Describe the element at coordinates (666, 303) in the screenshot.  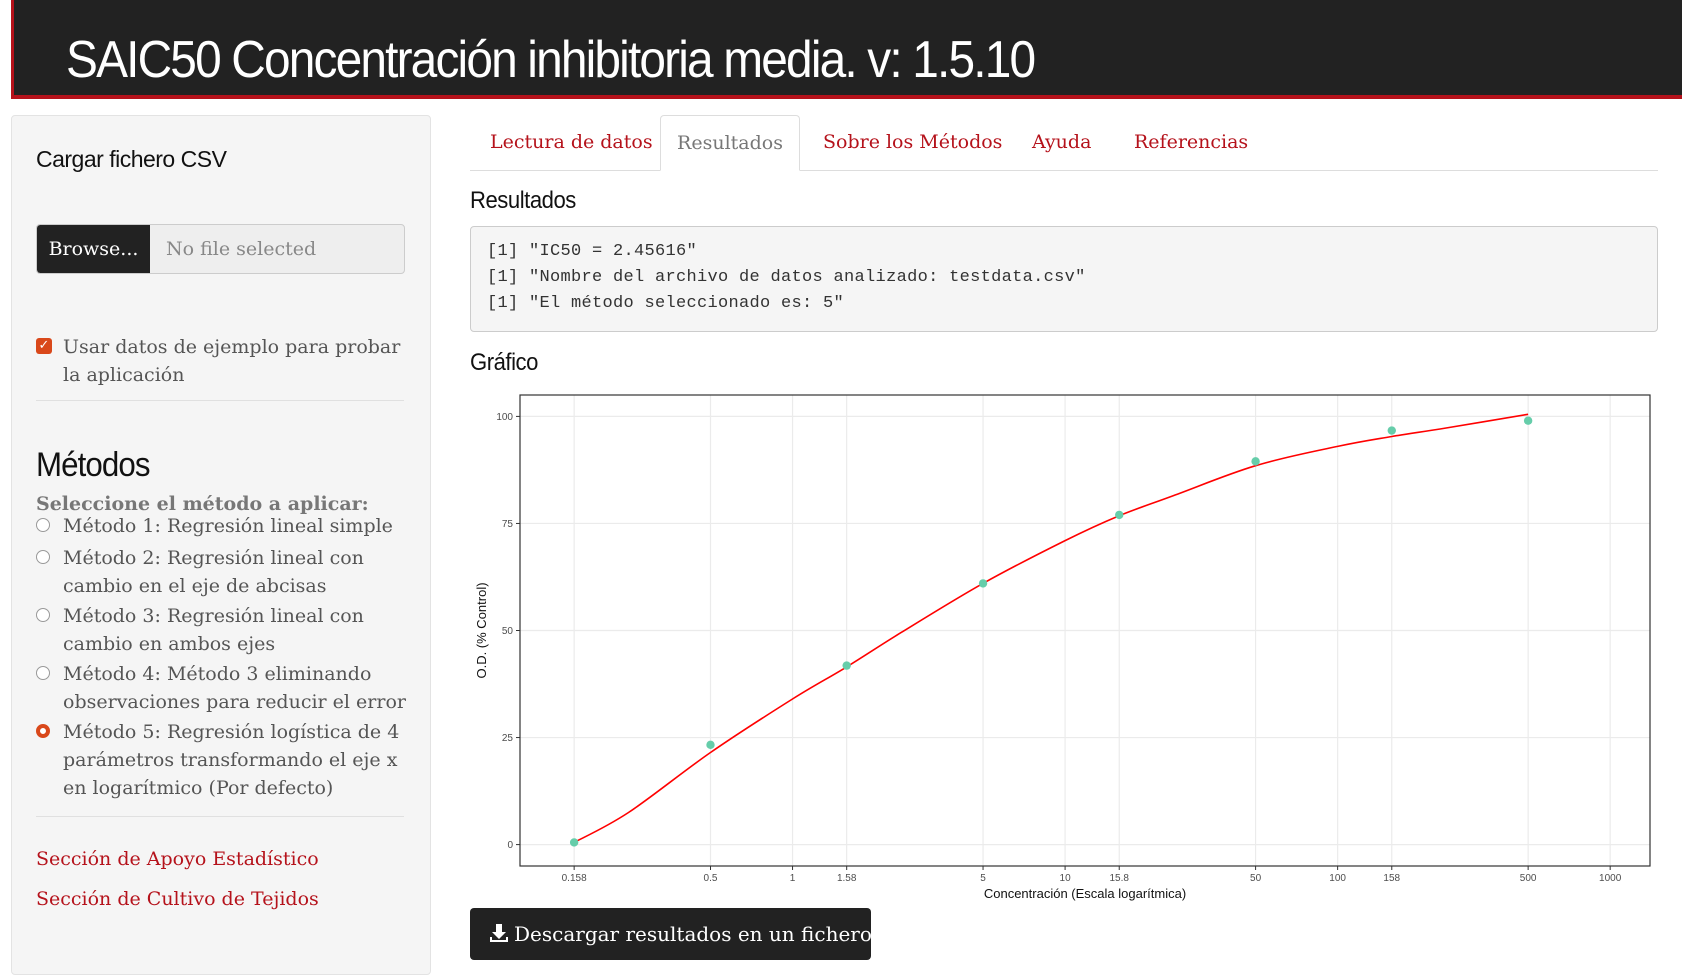
I see `results-line: [1] "El método seleccionado es: 5"` at that location.